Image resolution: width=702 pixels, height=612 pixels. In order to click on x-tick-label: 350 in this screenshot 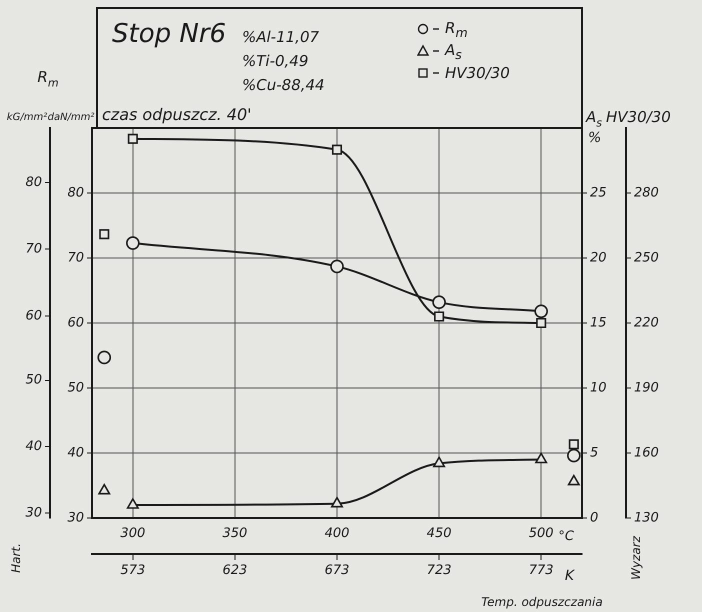, I will do `click(235, 534)`.